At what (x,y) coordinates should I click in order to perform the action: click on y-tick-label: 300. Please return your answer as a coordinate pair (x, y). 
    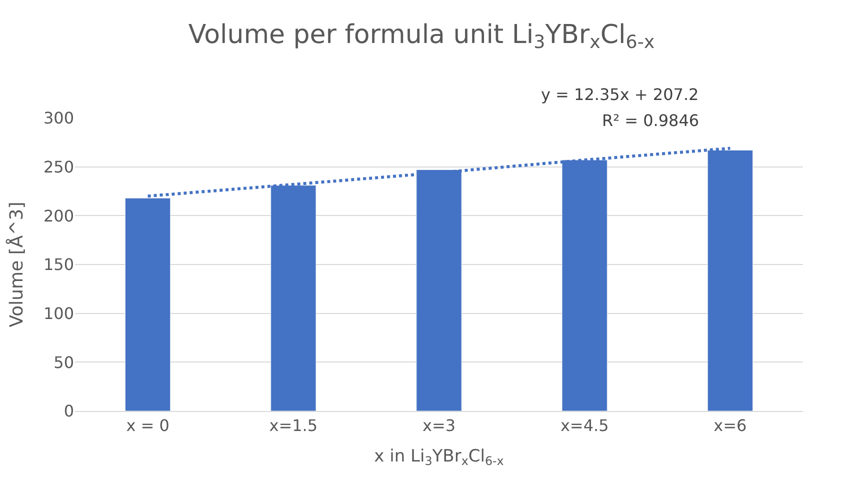
    Looking at the image, I should click on (58, 118).